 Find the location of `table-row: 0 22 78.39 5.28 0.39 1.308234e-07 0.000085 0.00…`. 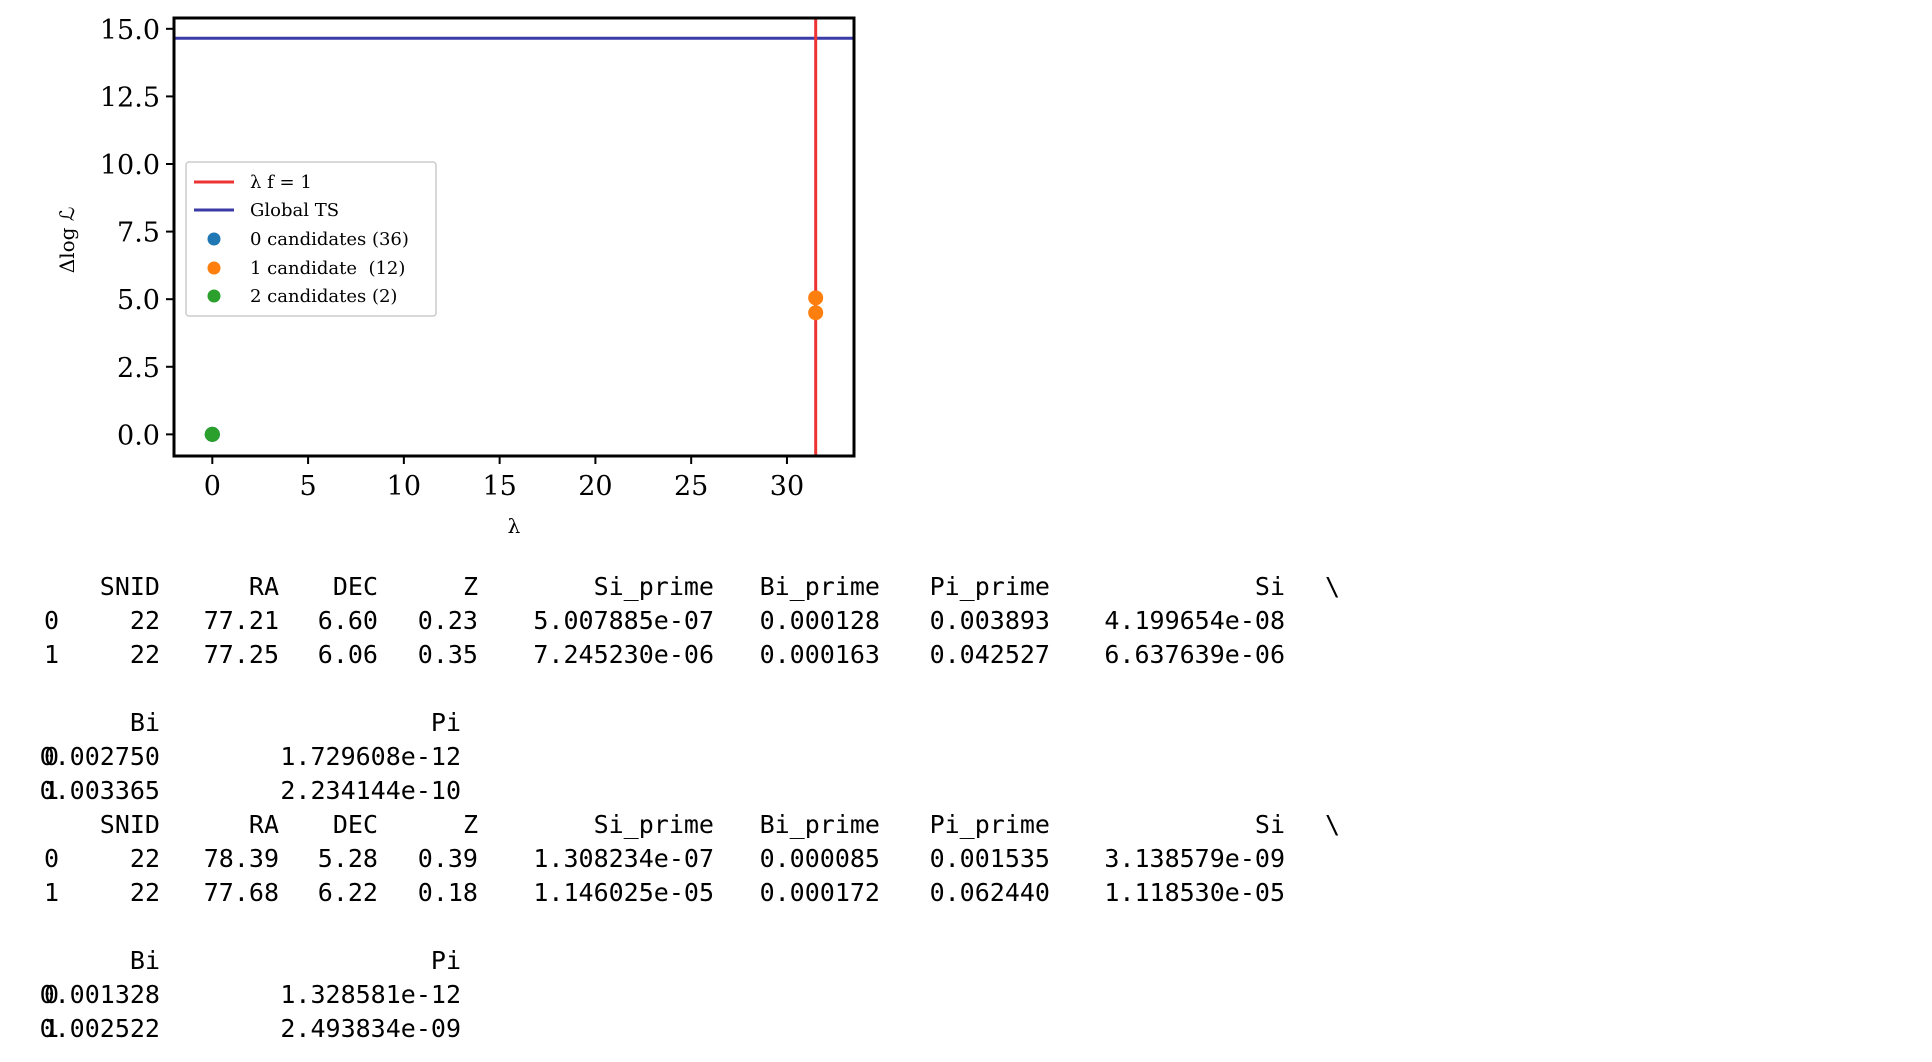

table-row: 0 22 78.39 5.28 0.39 1.308234e-07 0.000085 0.00… is located at coordinates (700, 859).